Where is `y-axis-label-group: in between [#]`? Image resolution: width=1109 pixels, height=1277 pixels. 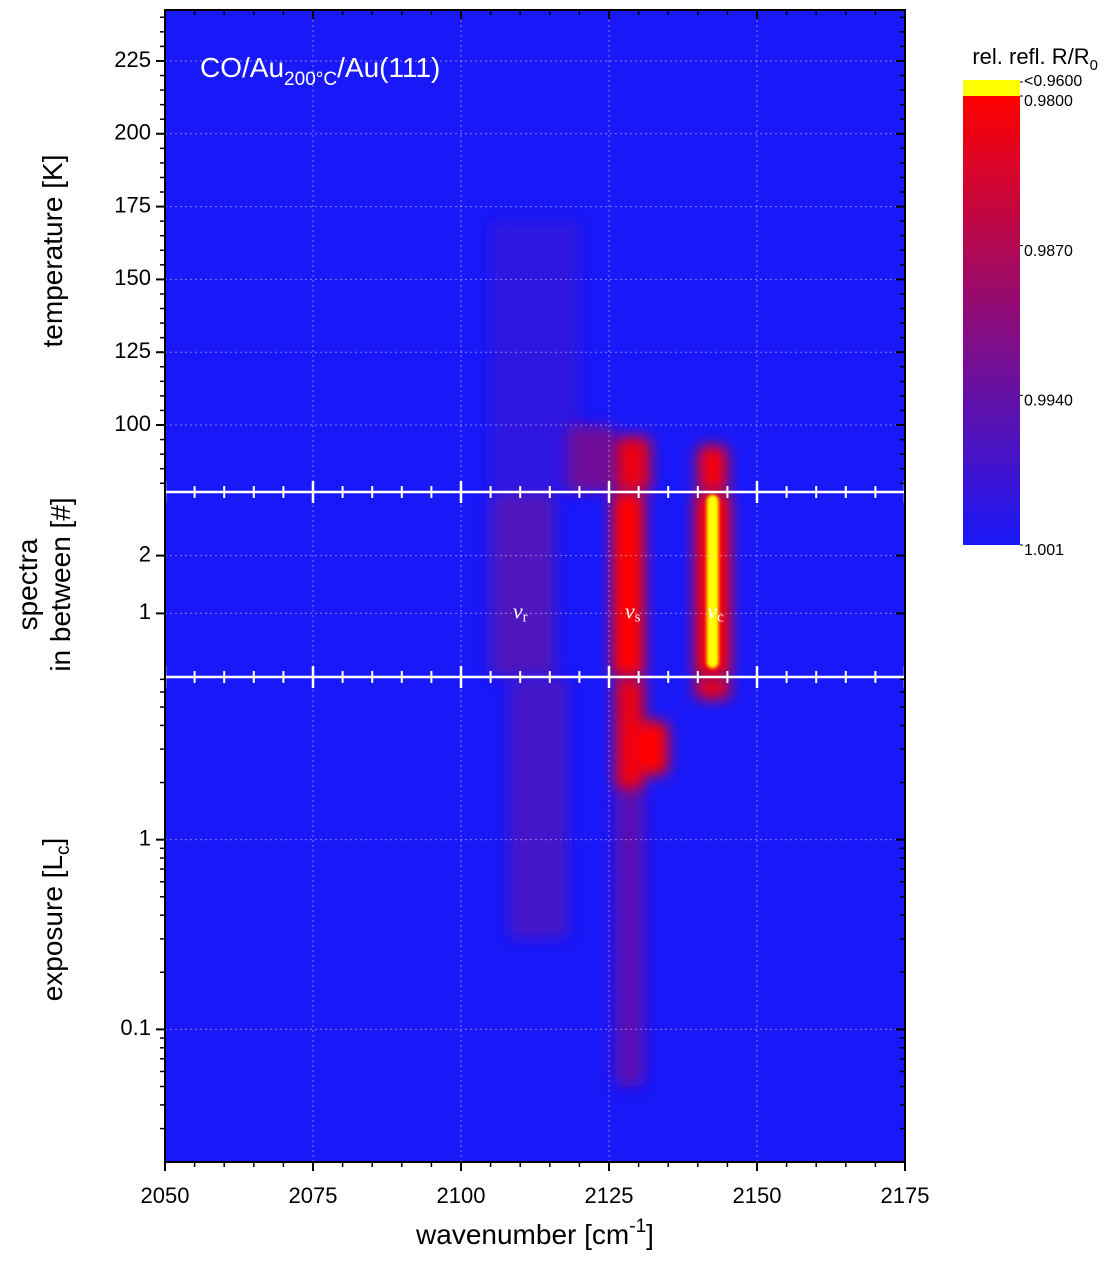 y-axis-label-group: in between [#] is located at coordinates (60, 584).